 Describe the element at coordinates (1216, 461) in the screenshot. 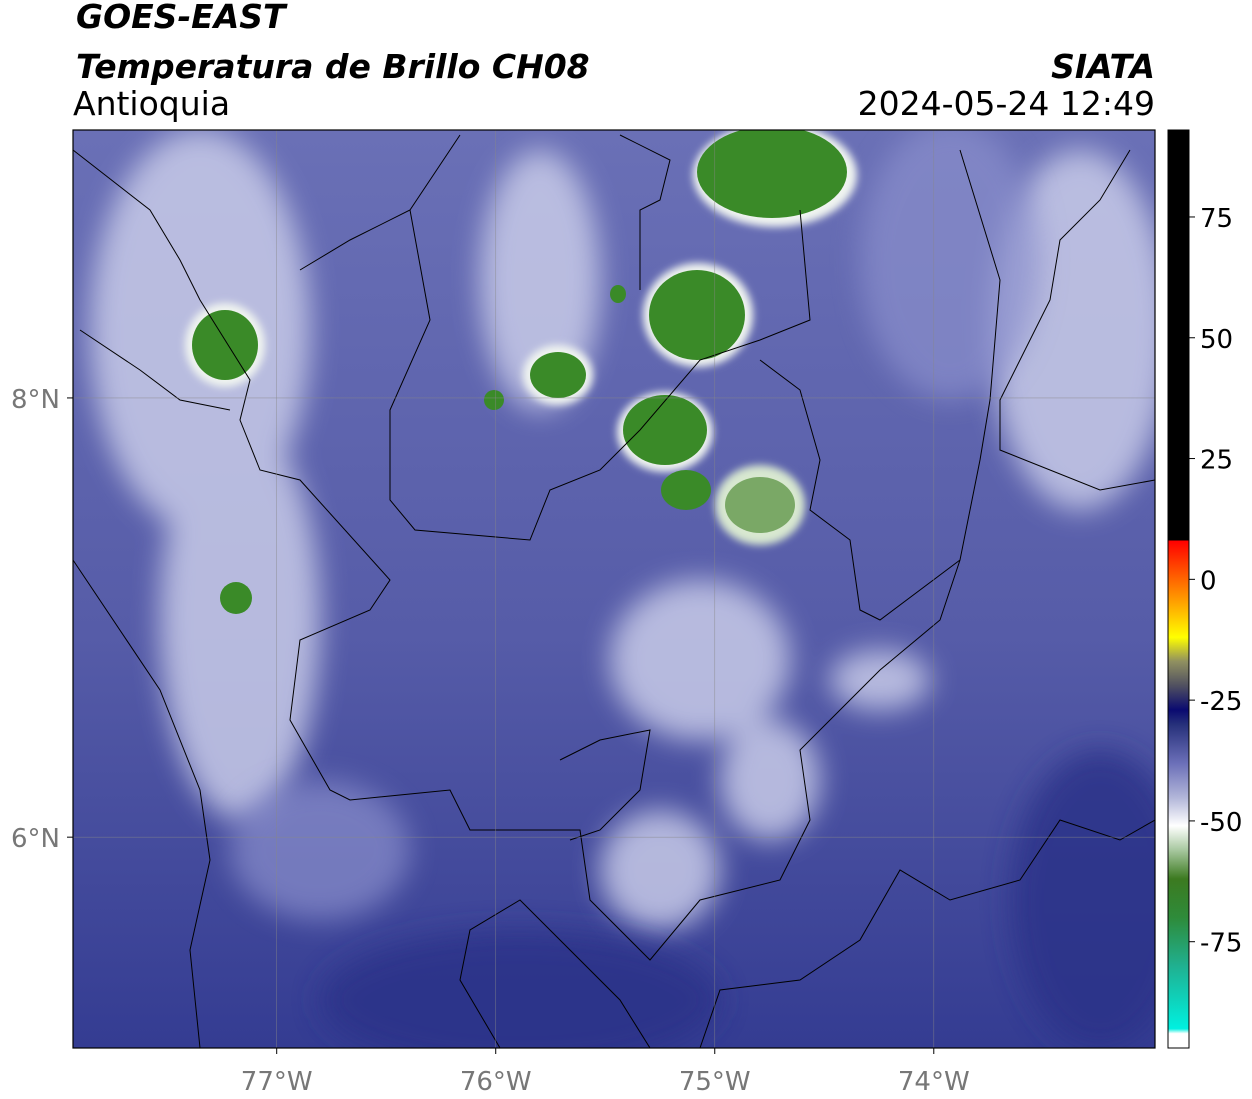

I see `colorbar-tick-label: 25` at that location.